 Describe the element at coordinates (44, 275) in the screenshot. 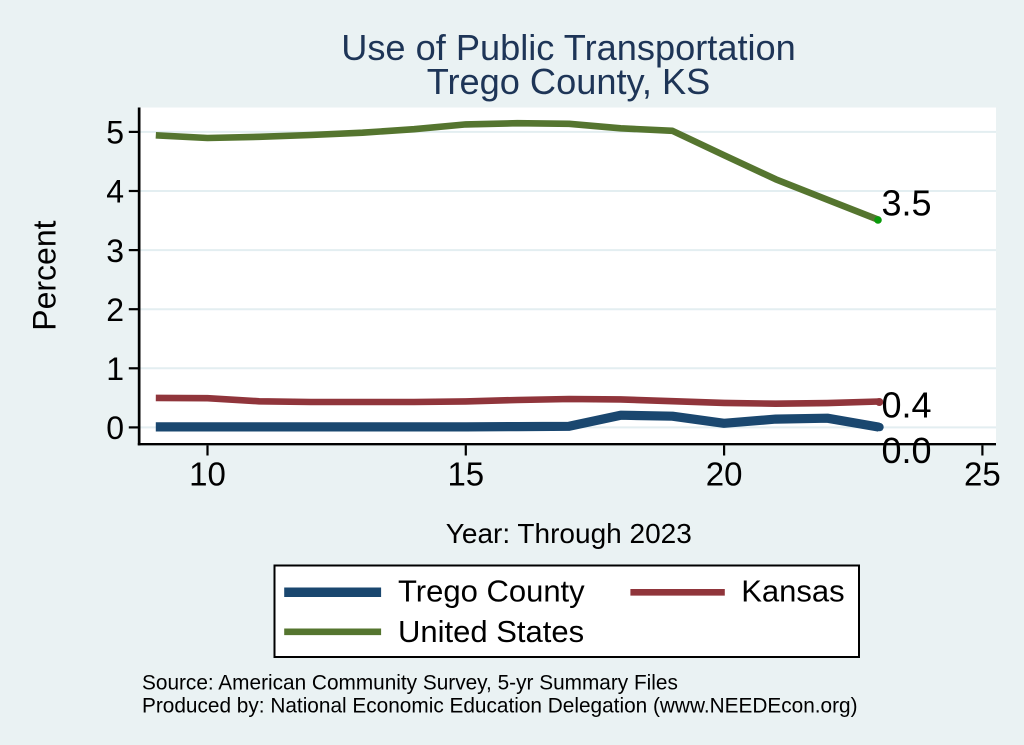

I see `svg-text: Percent` at that location.